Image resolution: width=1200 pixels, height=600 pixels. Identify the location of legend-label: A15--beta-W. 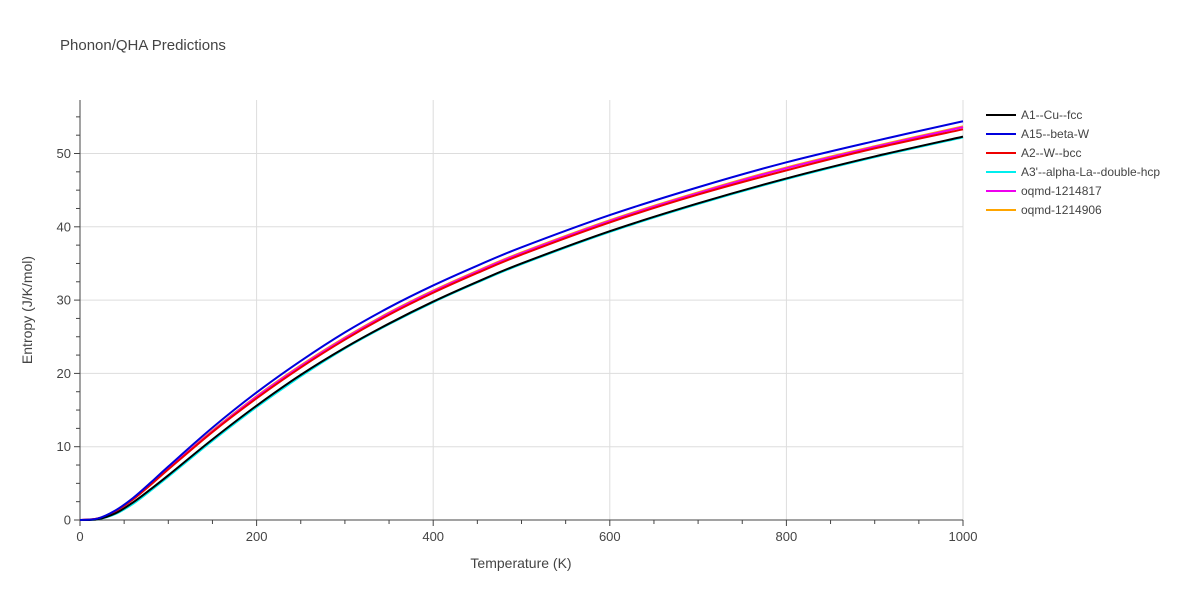
(1055, 134).